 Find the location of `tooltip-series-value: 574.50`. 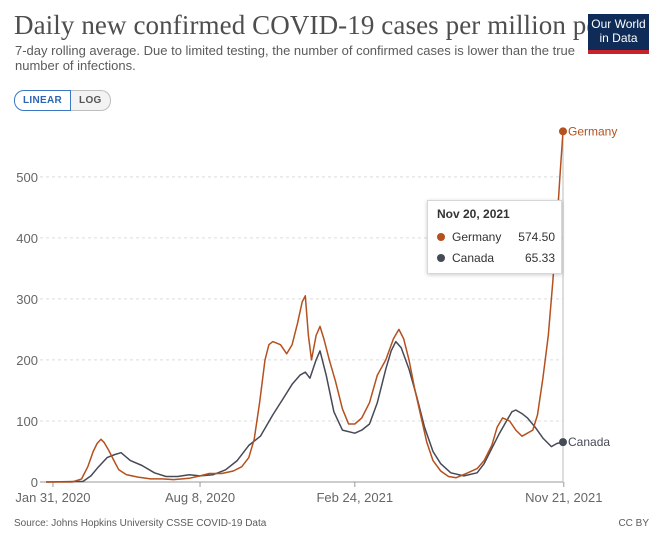

tooltip-series-value: 574.50 is located at coordinates (536, 237).